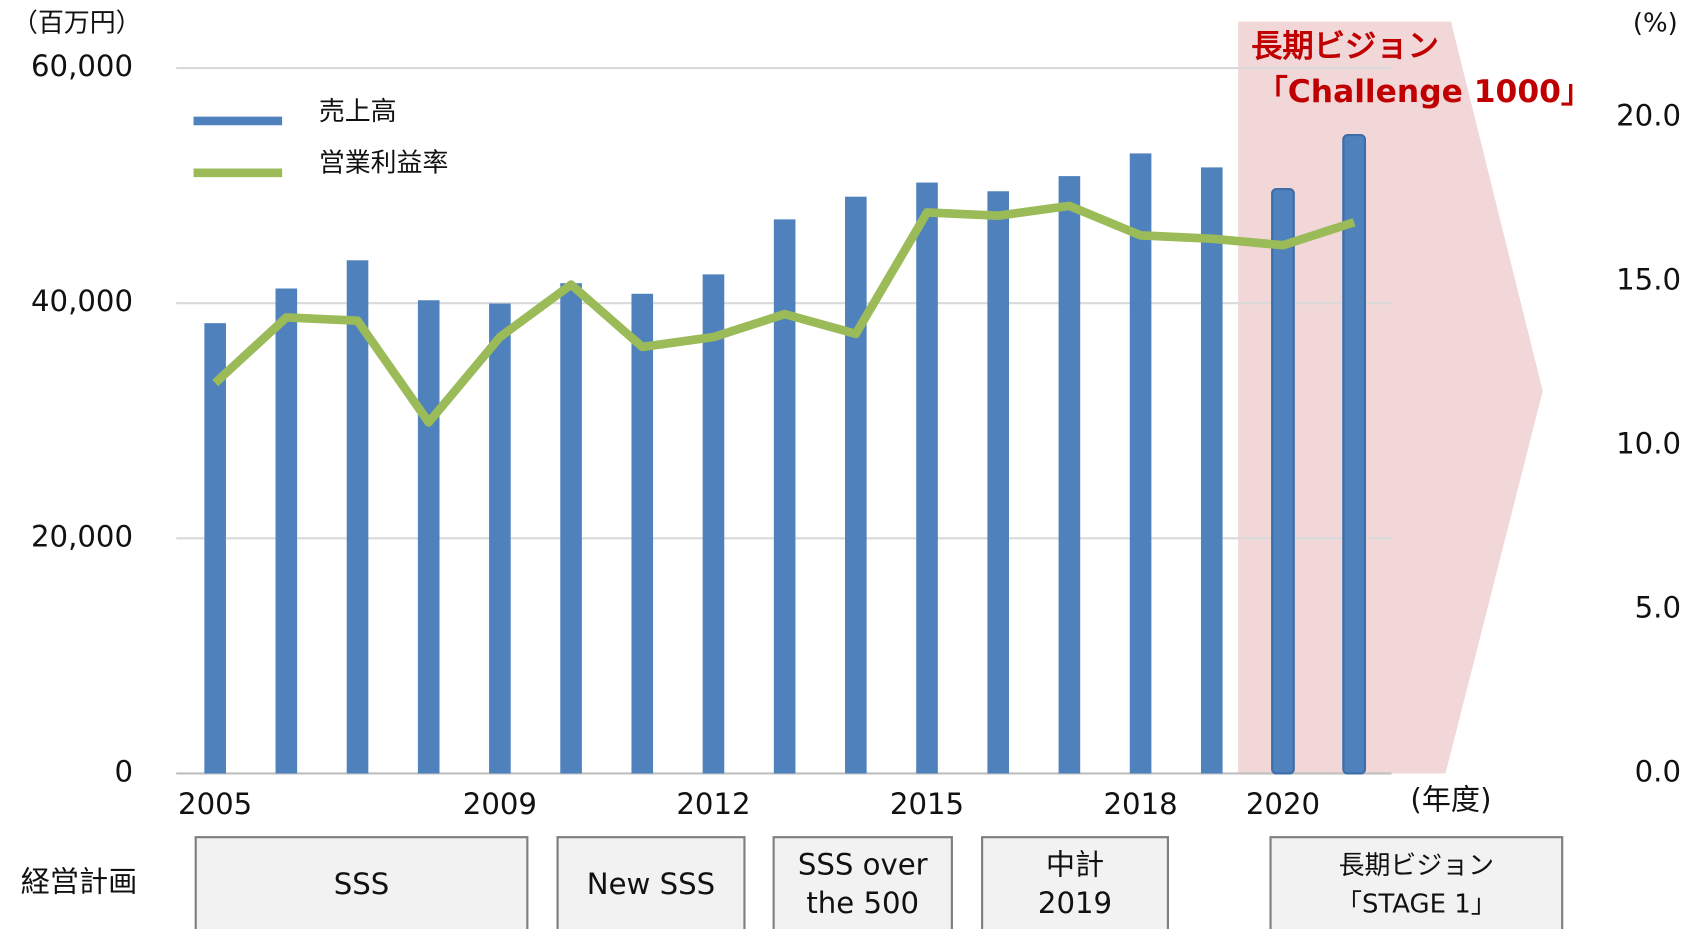  What do you see at coordinates (927, 804) in the screenshot?
I see `x-tick-label: 2015` at bounding box center [927, 804].